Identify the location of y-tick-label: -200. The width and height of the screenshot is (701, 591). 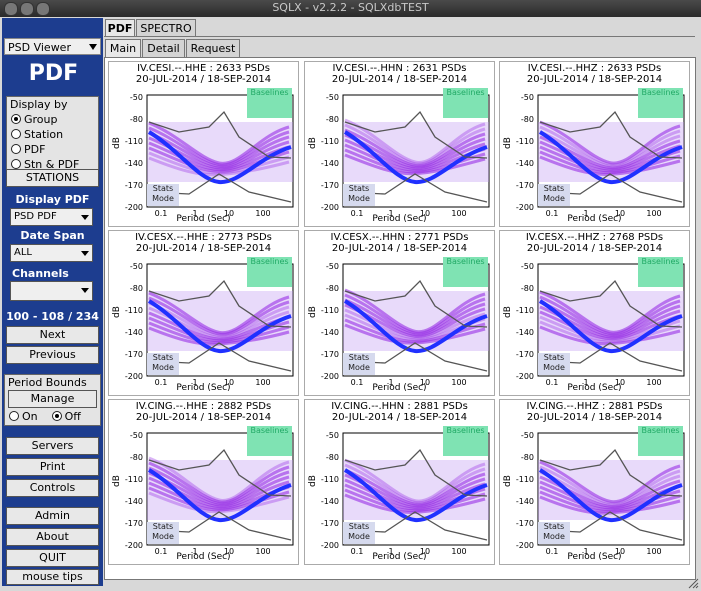
(330, 207).